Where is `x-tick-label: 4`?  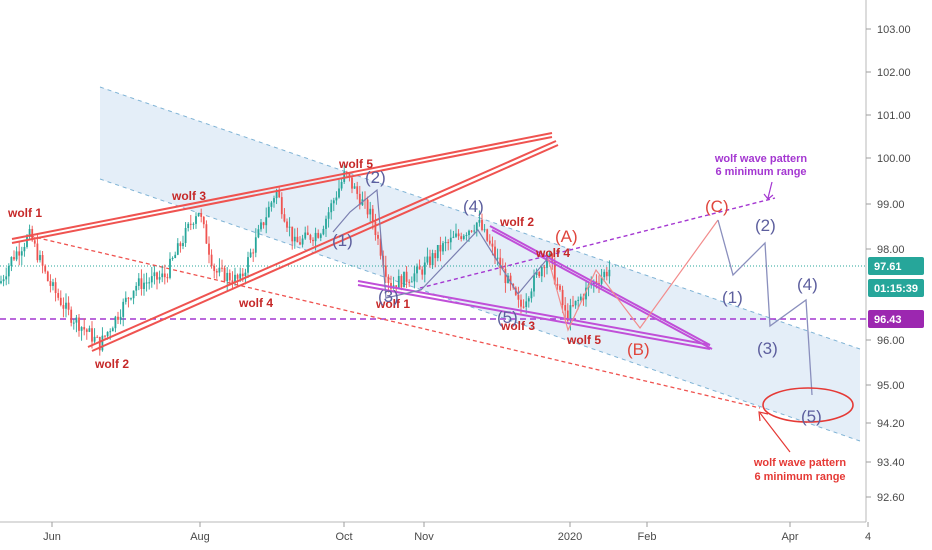 x-tick-label: 4 is located at coordinates (868, 537).